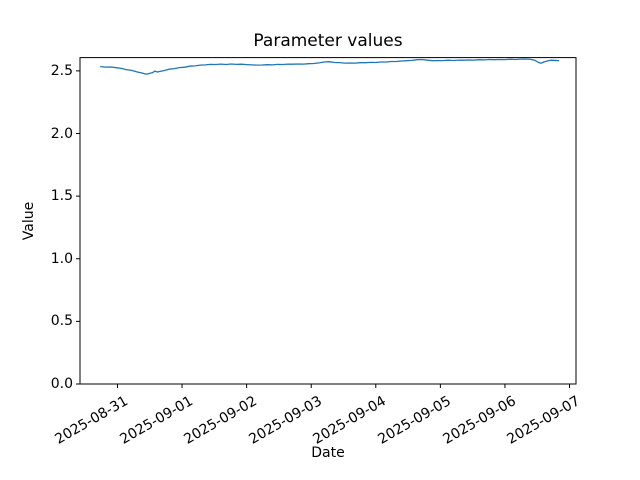 The image size is (640, 480). What do you see at coordinates (61, 321) in the screenshot?
I see `y-tick-label: 0.5` at bounding box center [61, 321].